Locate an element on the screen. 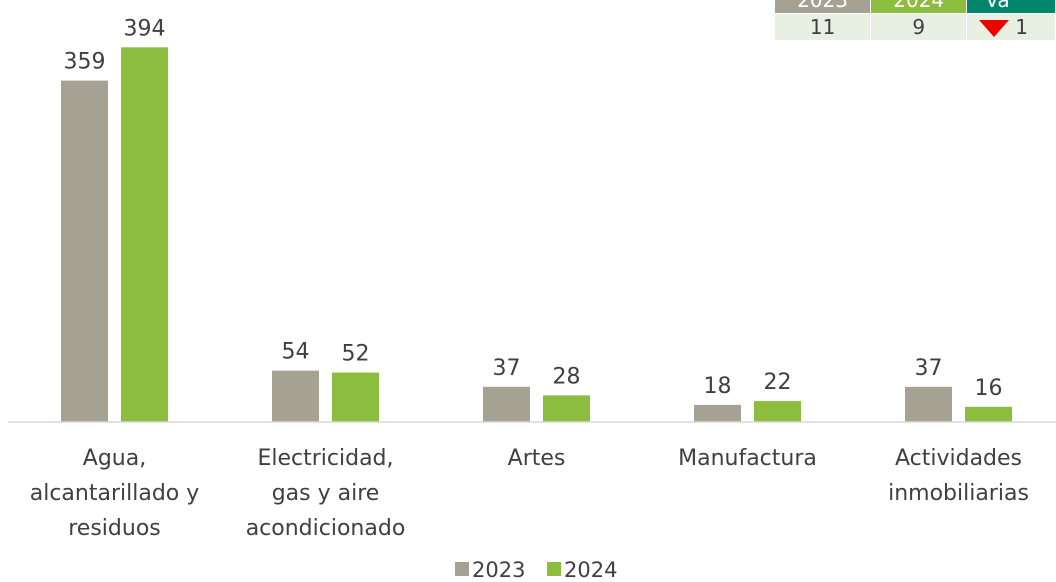  value-label-2024-3: 22 is located at coordinates (778, 382).